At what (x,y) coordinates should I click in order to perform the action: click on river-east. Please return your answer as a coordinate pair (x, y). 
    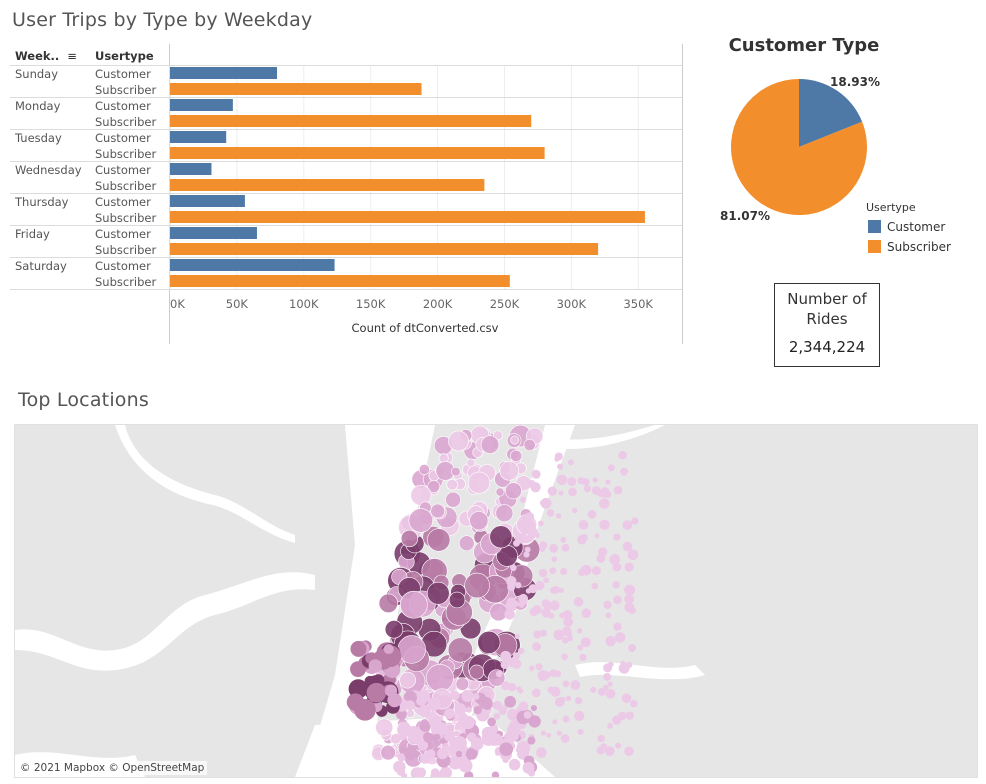
    Looking at the image, I should click on (492, 601).